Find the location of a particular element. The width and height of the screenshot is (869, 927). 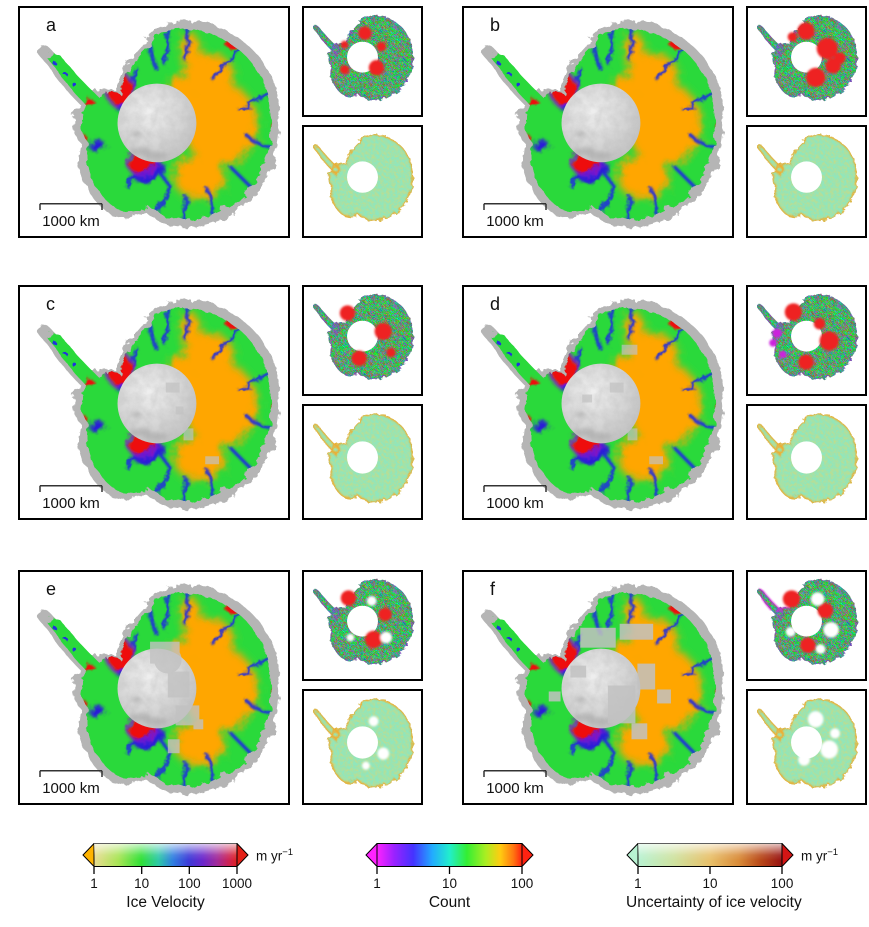

count-gradient-bar is located at coordinates (449, 858).